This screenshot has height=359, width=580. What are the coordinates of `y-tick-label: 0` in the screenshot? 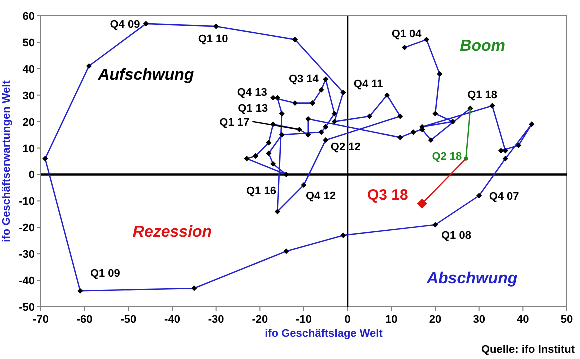 It's located at (31, 176).